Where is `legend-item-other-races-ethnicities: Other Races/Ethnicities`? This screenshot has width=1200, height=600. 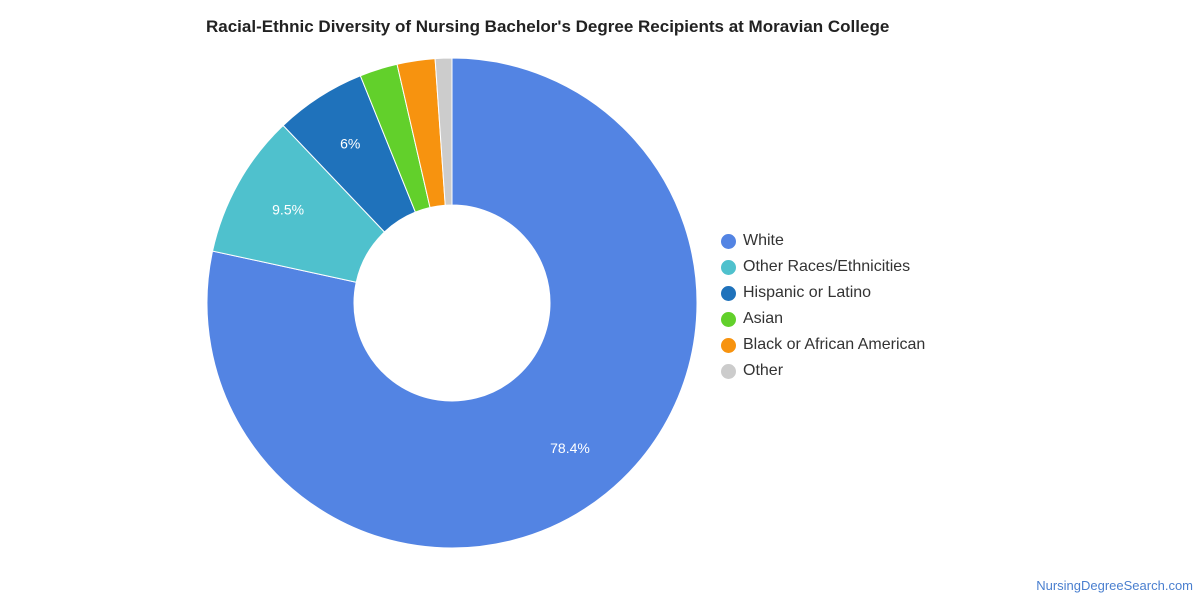 legend-item-other-races-ethnicities: Other Races/Ethnicities is located at coordinates (823, 267).